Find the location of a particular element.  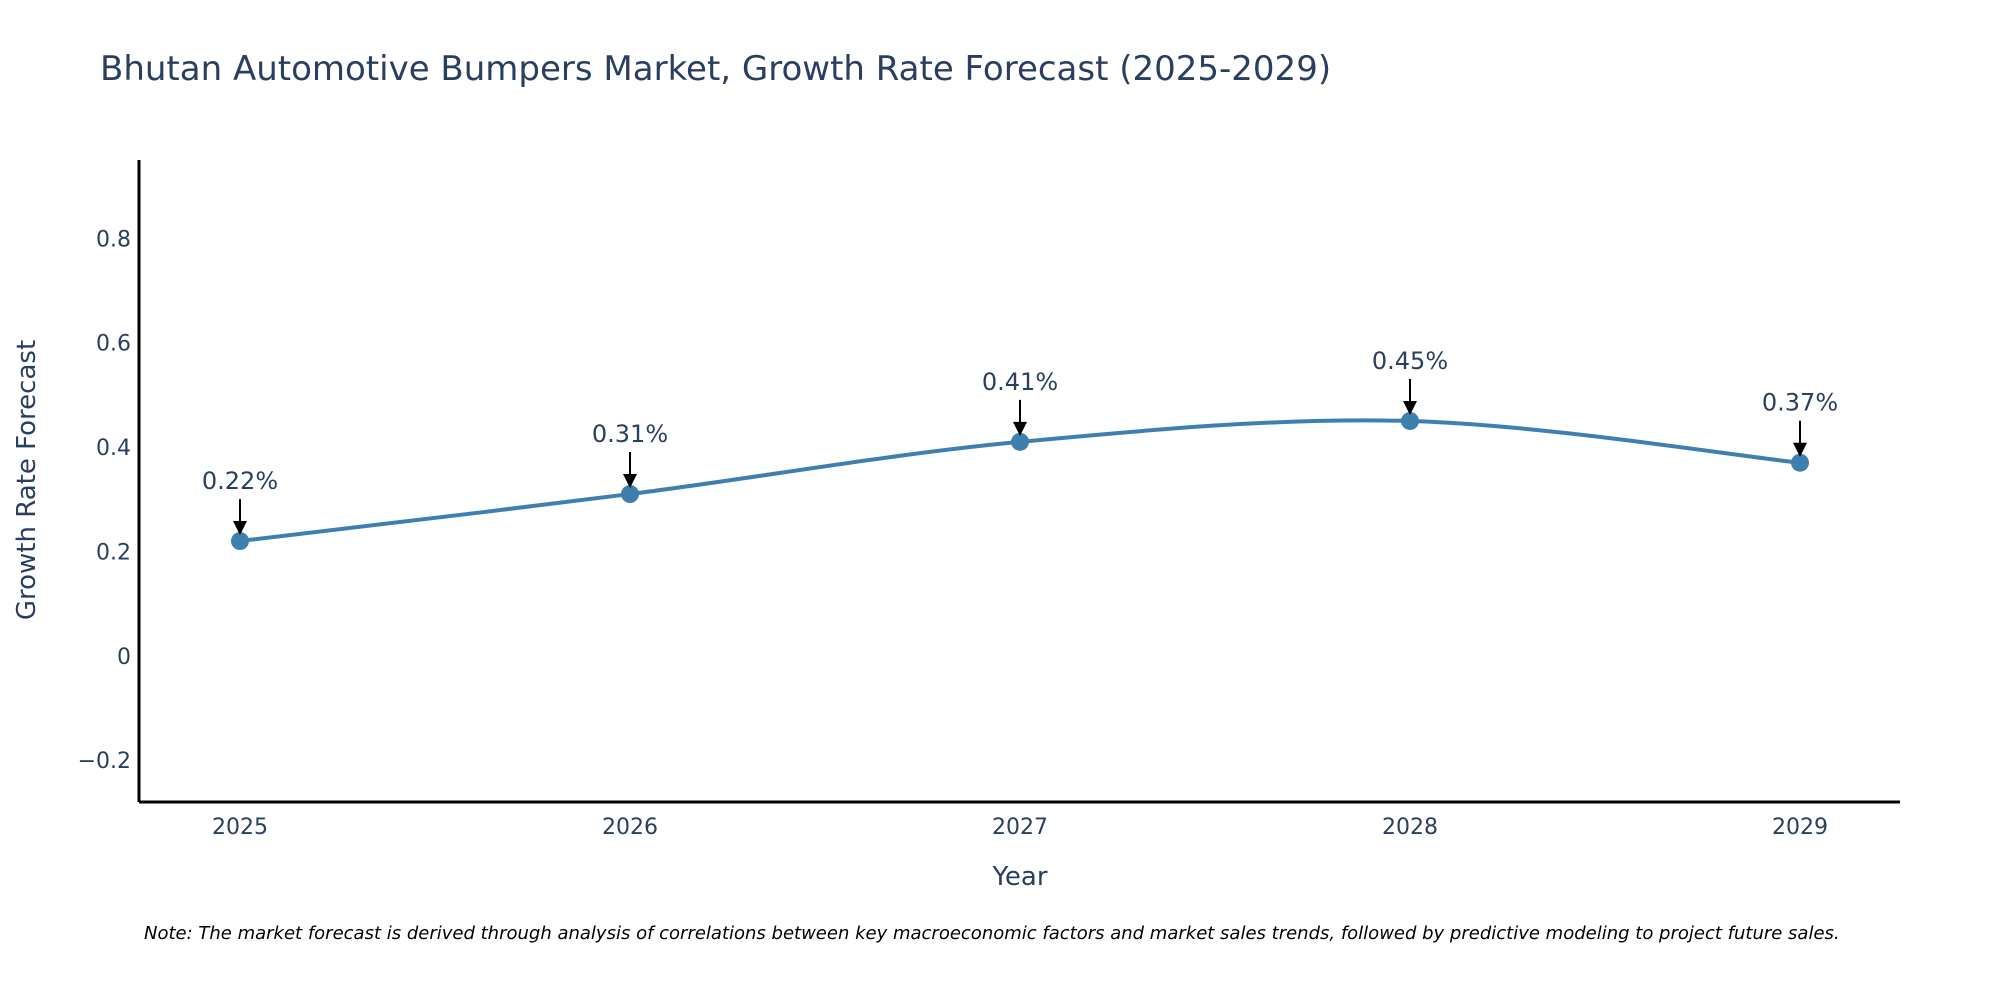

y-tick-label: 0.4 is located at coordinates (113, 448).